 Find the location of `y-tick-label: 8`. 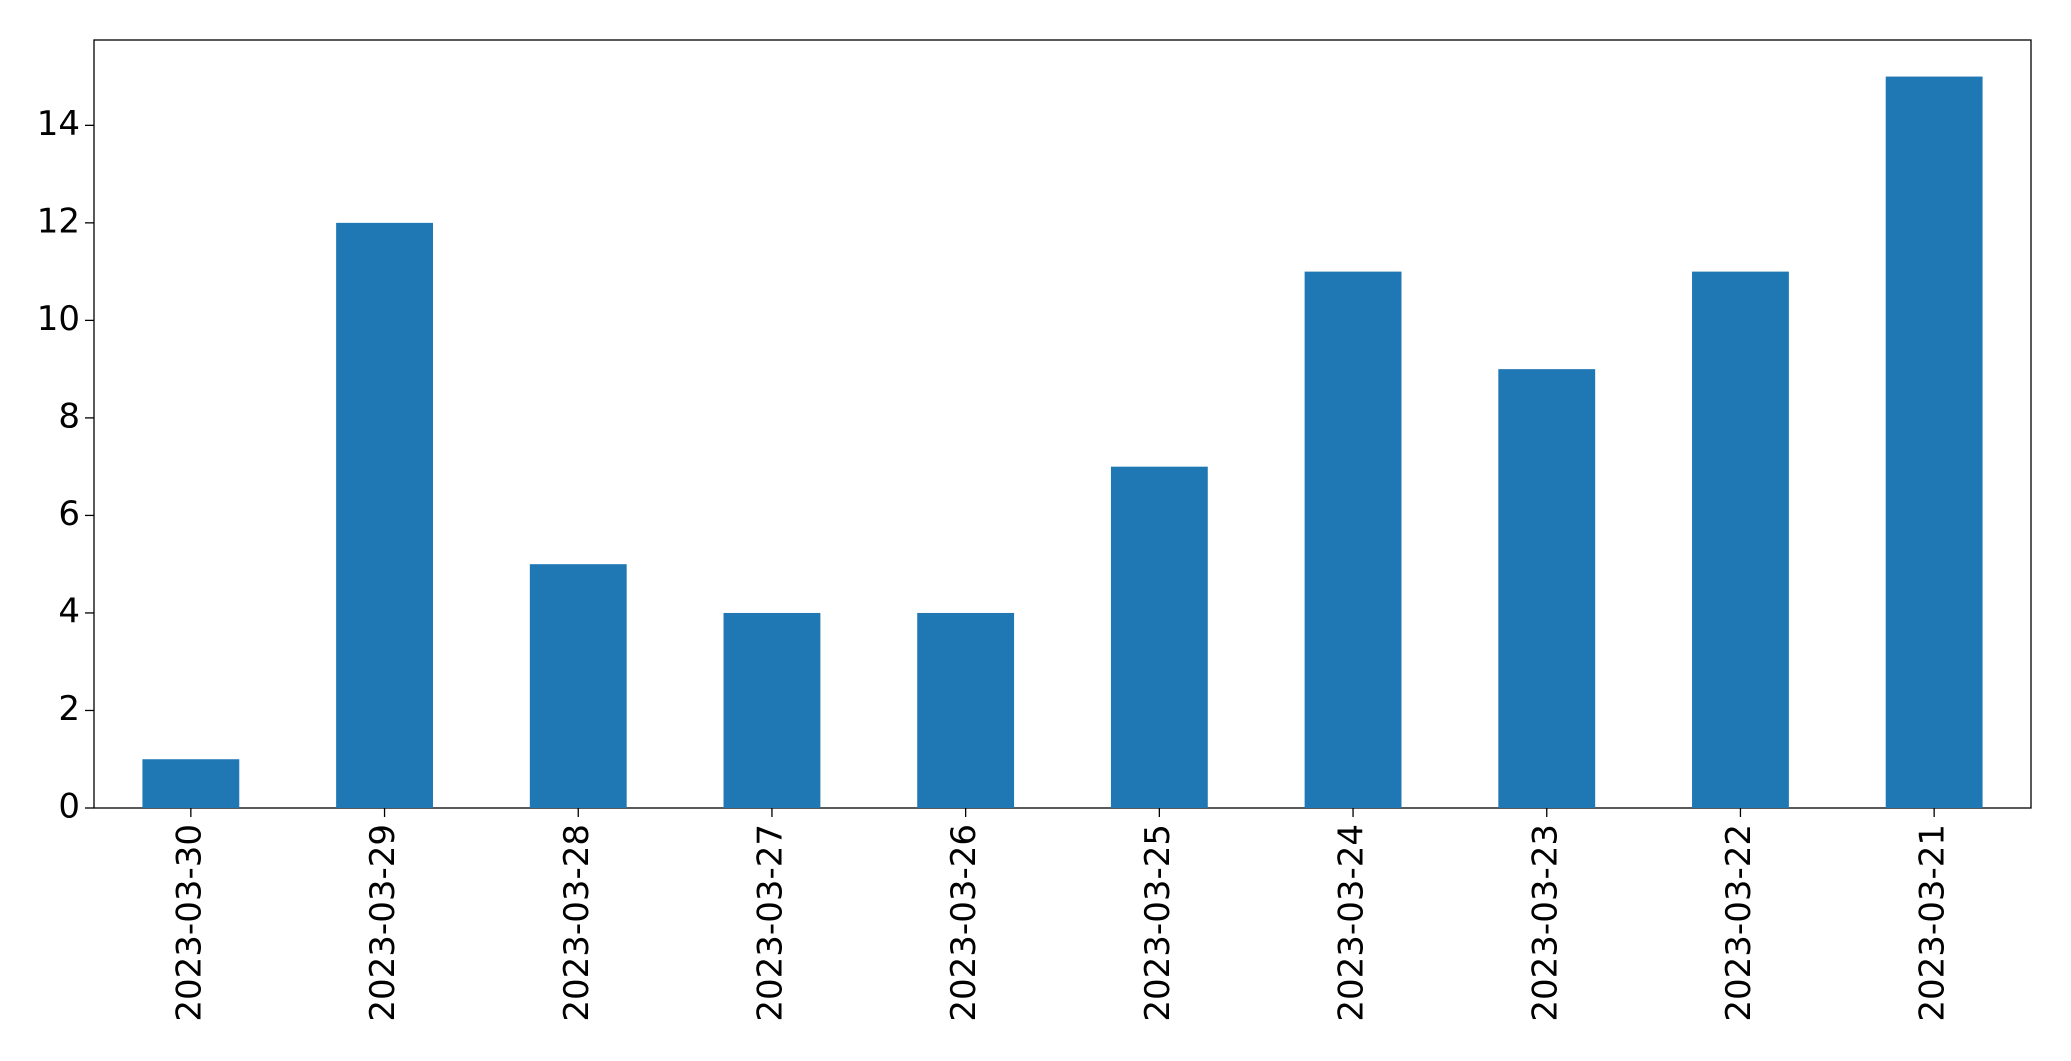

y-tick-label: 8 is located at coordinates (69, 416).